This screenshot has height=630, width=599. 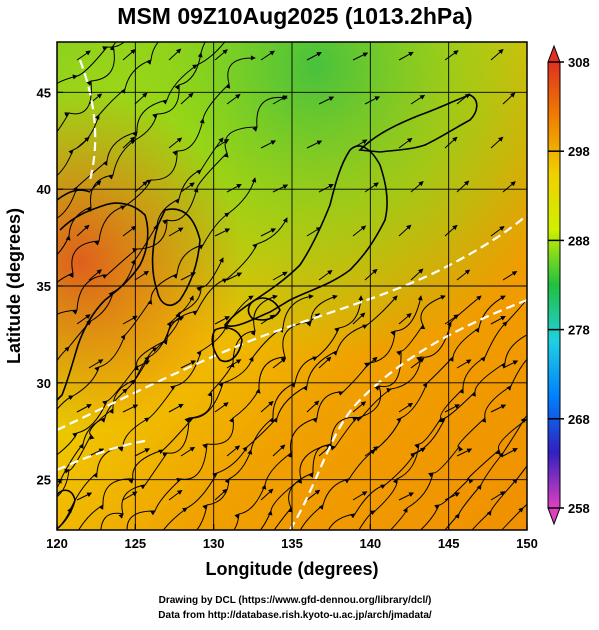 What do you see at coordinates (44, 480) in the screenshot?
I see `y-tick-label: 25` at bounding box center [44, 480].